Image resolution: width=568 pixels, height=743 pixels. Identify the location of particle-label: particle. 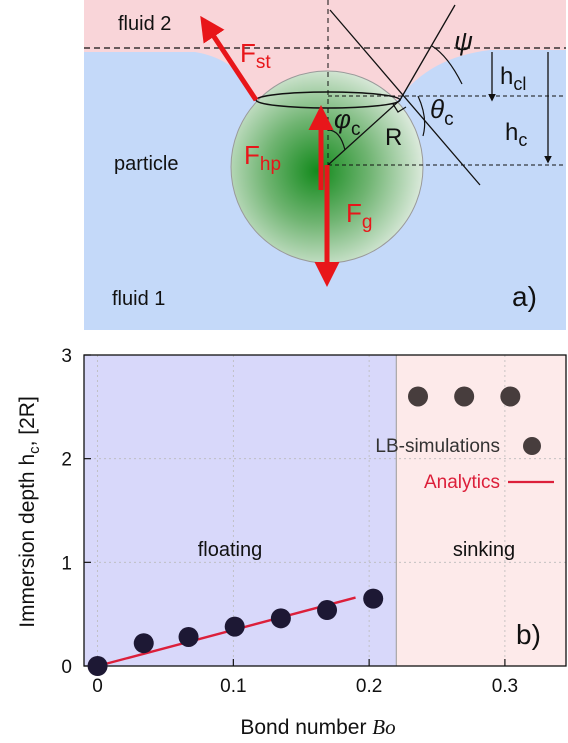
(146, 164).